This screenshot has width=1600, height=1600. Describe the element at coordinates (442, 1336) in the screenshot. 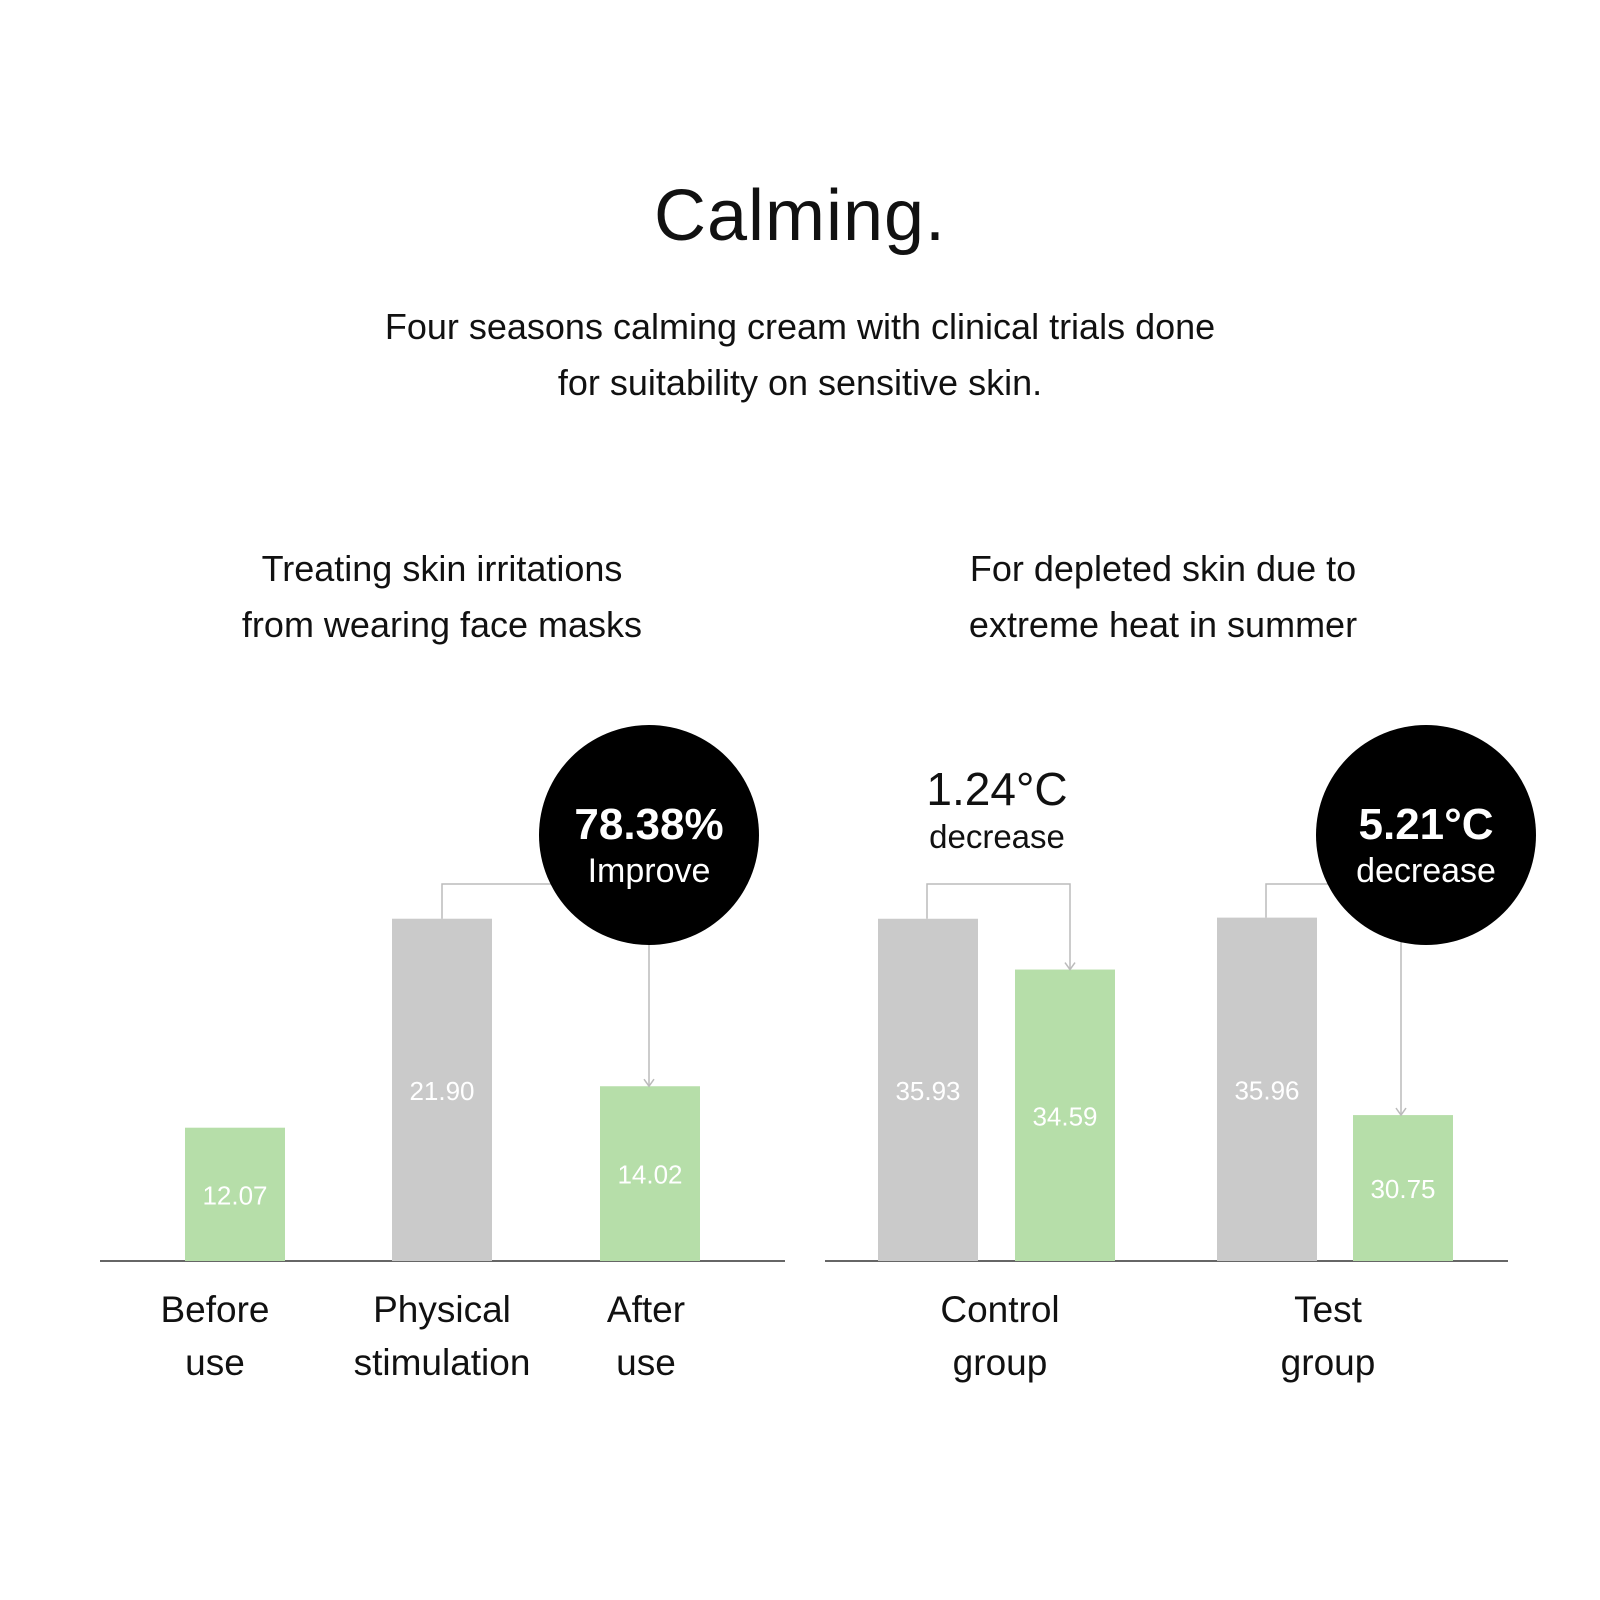

I see `category-label-physical-stimulation: Physical stimulation` at that location.